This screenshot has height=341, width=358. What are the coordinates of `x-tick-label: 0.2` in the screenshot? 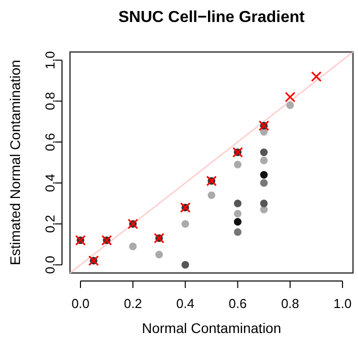 It's located at (133, 303).